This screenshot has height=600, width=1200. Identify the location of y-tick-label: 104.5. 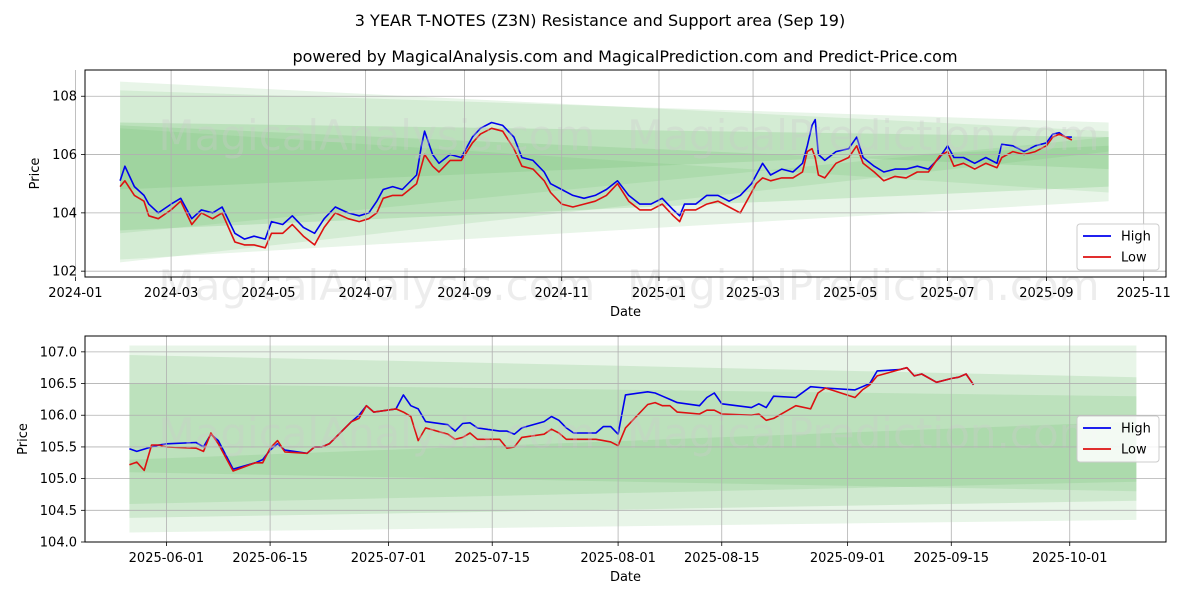
(58, 511).